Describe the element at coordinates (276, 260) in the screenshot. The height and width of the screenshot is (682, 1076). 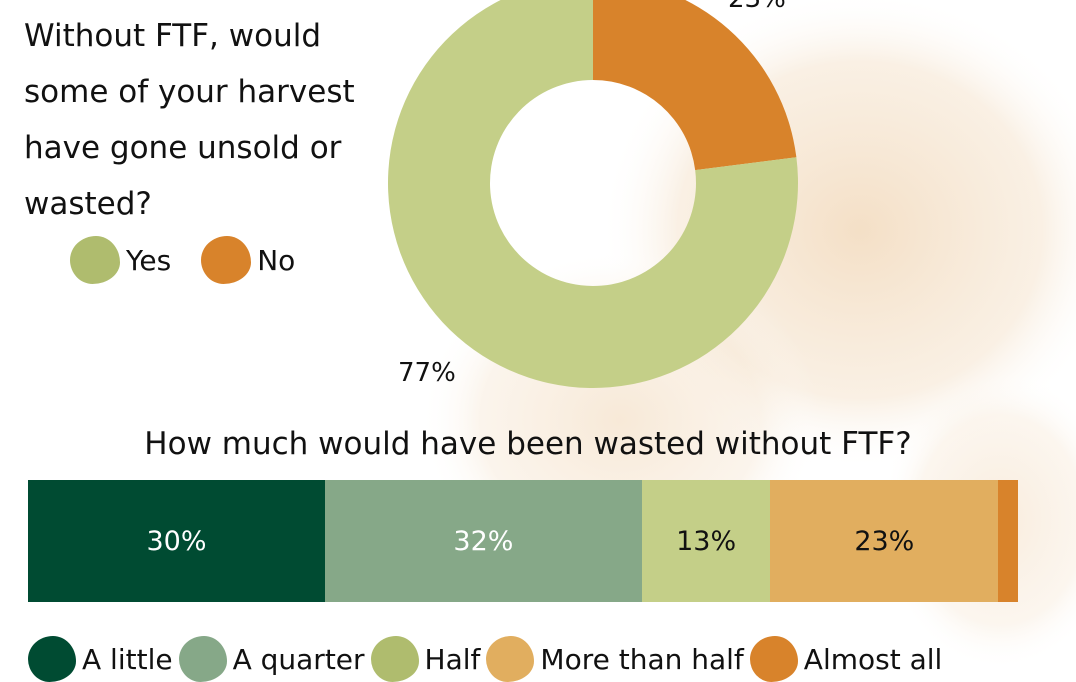
I see `legend-label-no: No` at that location.